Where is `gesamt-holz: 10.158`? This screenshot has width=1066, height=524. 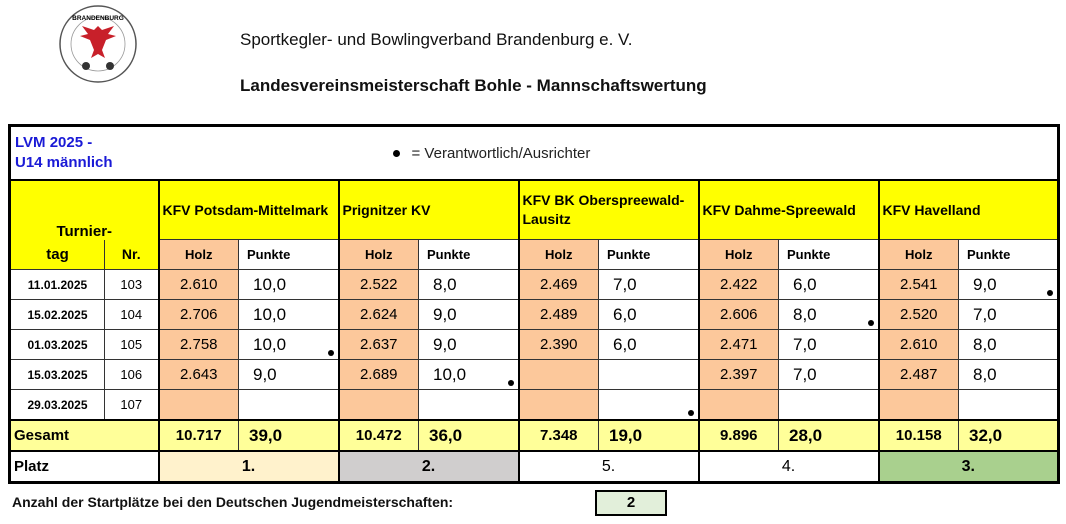
gesamt-holz: 10.158 is located at coordinates (918, 435).